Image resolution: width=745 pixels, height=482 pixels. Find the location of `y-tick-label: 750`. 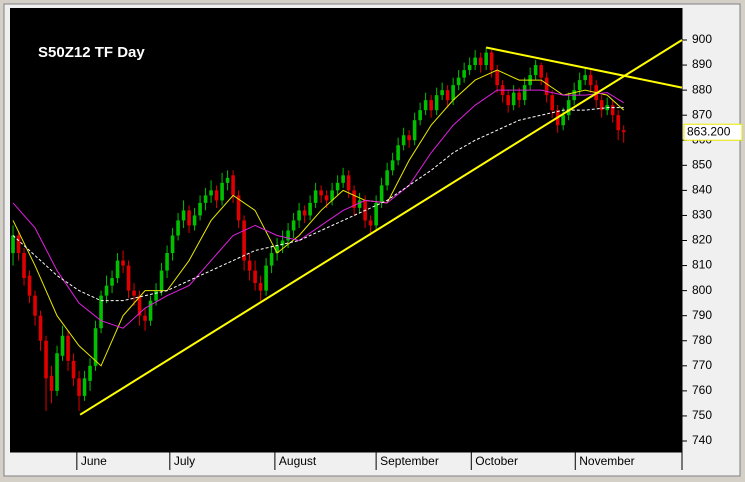

y-tick-label: 750 is located at coordinates (702, 415).